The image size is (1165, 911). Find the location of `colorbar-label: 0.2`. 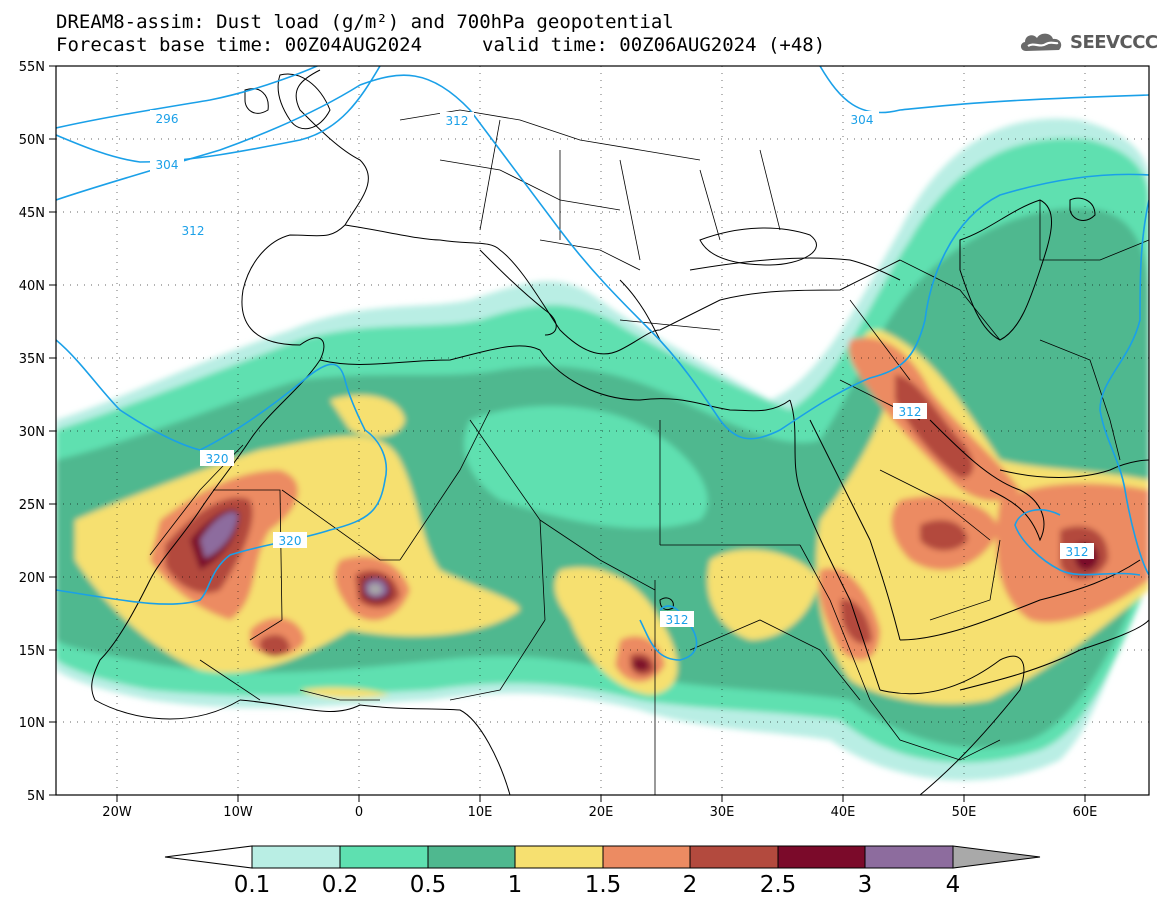

colorbar-label: 0.2 is located at coordinates (340, 885).